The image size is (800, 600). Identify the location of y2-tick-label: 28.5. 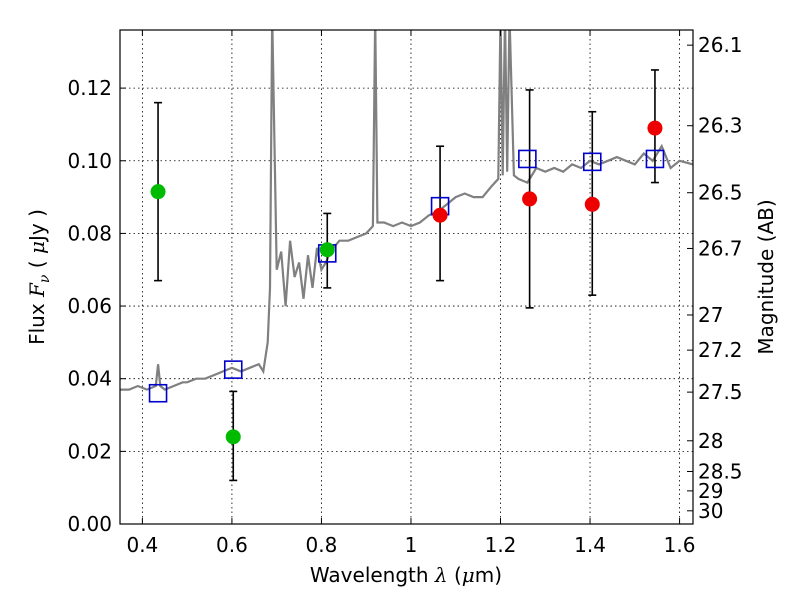
(720, 471).